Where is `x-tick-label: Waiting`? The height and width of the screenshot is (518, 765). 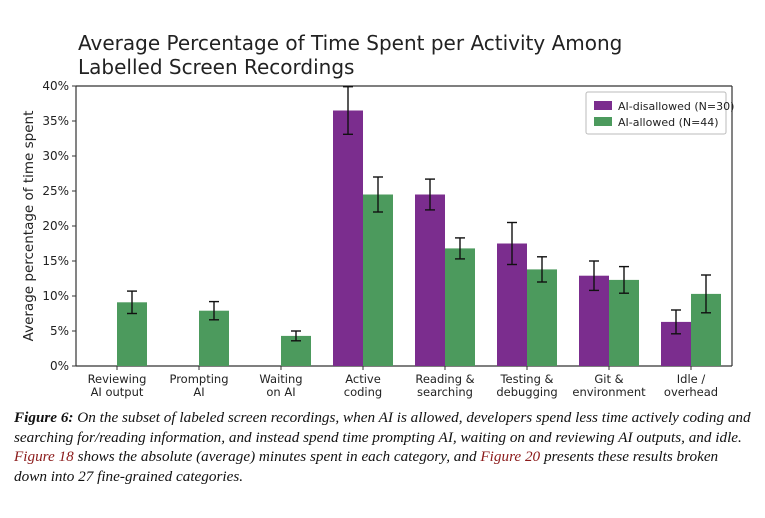 x-tick-label: Waiting is located at coordinates (280, 379).